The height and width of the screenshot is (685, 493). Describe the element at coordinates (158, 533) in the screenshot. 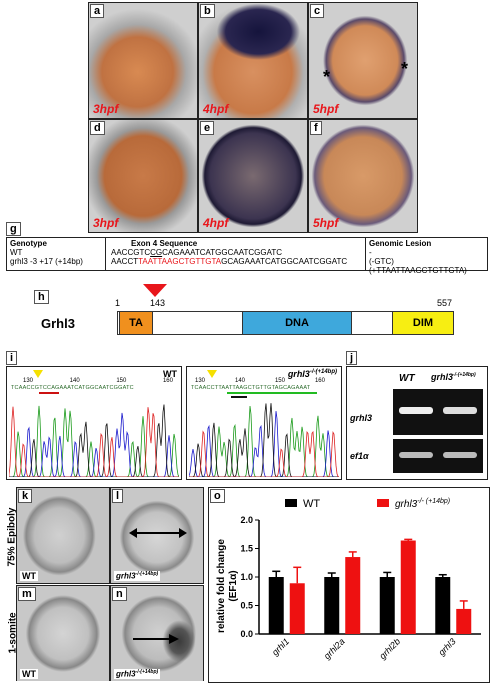

I see `double-arrow-icon` at that location.